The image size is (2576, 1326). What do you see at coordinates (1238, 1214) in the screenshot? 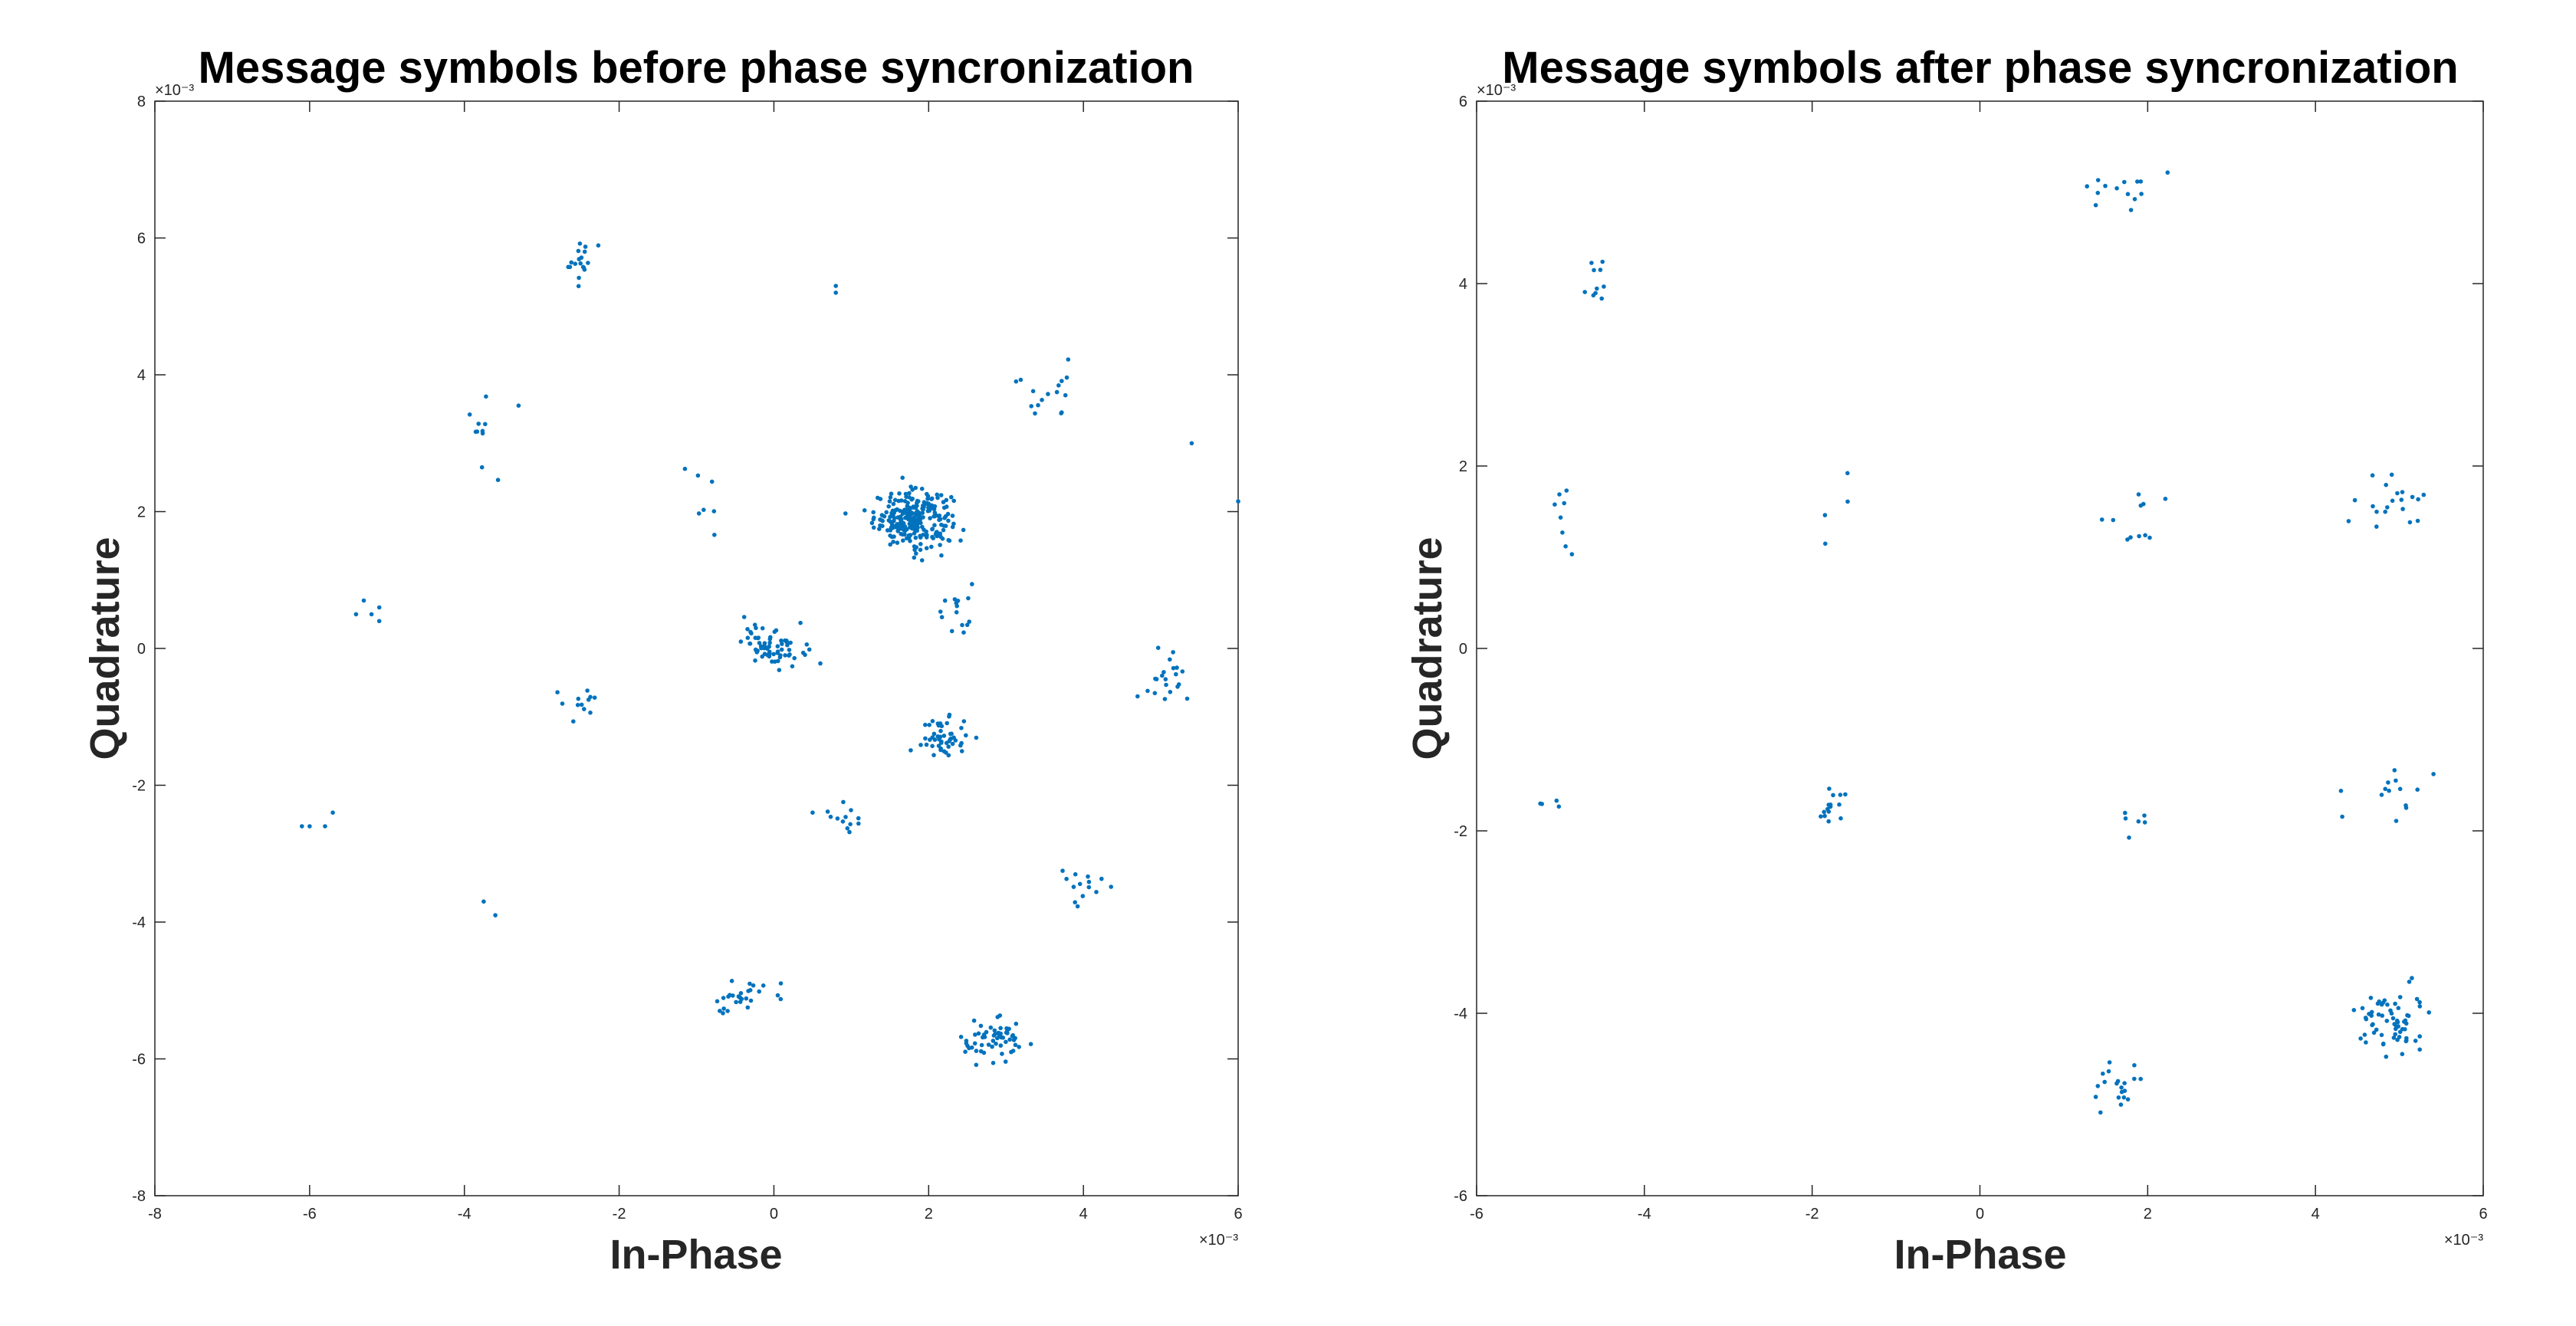
I see `x-tick-label: 6` at bounding box center [1238, 1214].